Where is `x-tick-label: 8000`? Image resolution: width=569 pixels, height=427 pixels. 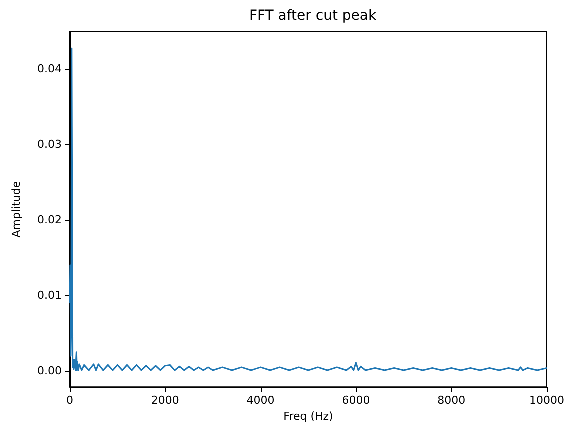
x-tick-label: 8000 is located at coordinates (452, 401).